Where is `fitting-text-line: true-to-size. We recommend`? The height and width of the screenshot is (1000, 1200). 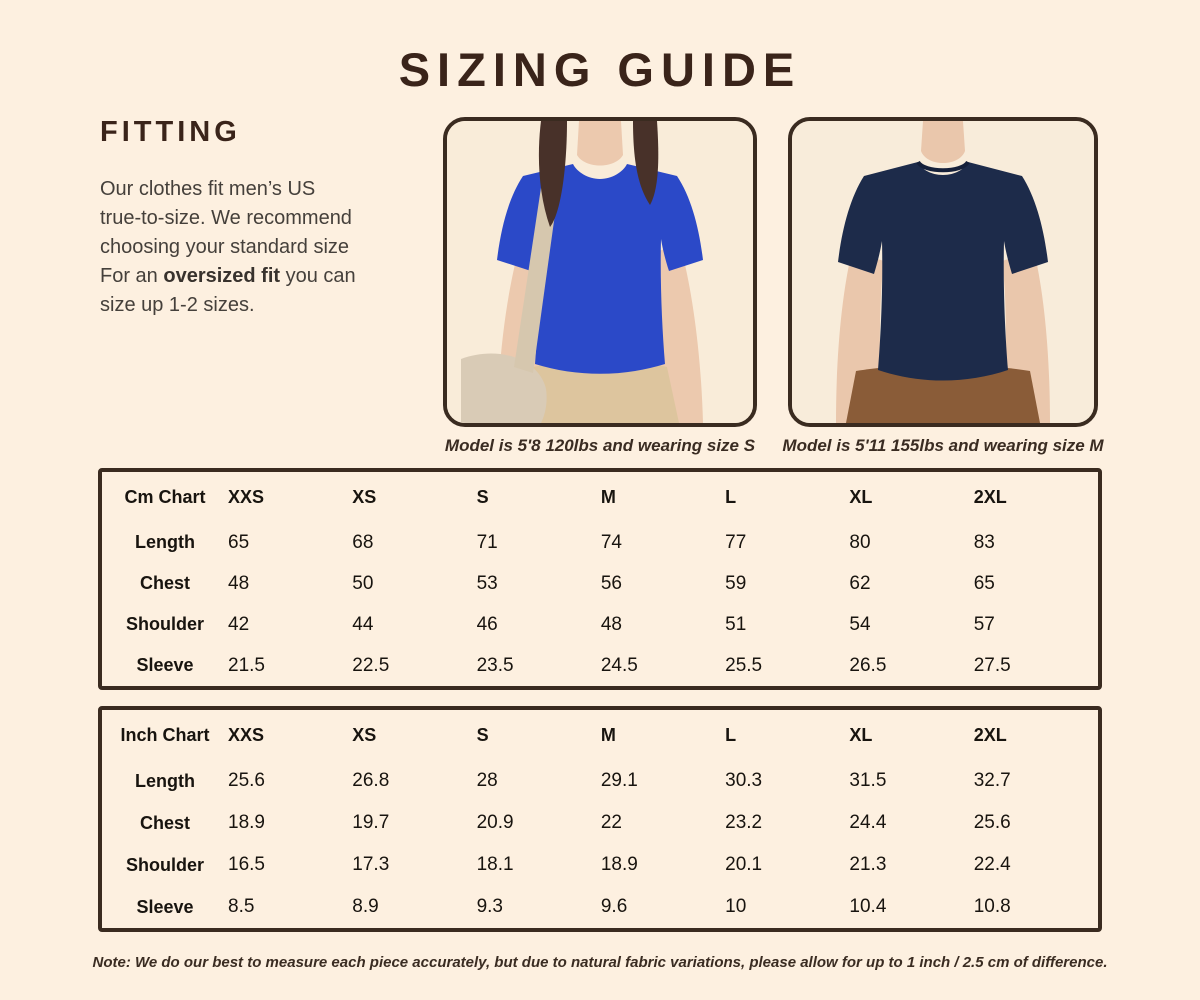
fitting-text-line: true-to-size. We recommend is located at coordinates (226, 218).